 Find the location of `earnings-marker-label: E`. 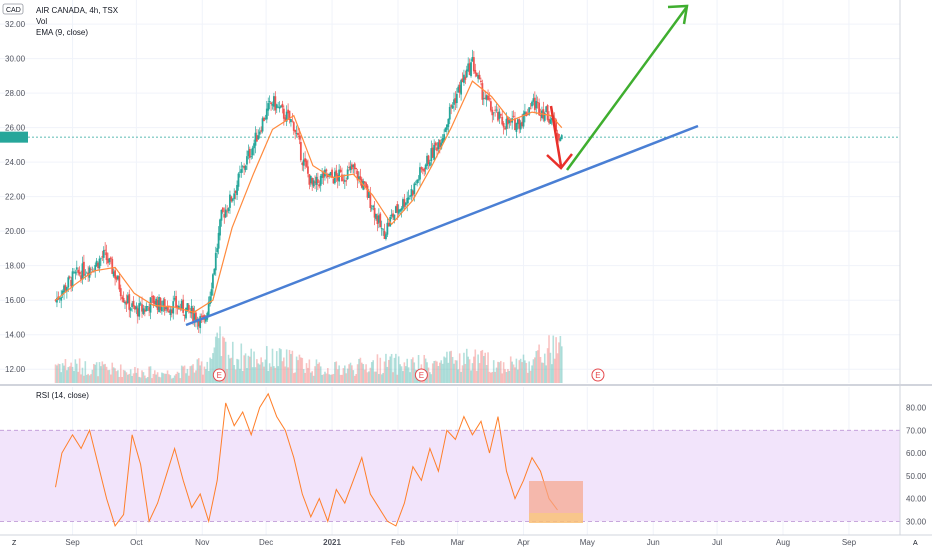

earnings-marker-label: E is located at coordinates (421, 375).